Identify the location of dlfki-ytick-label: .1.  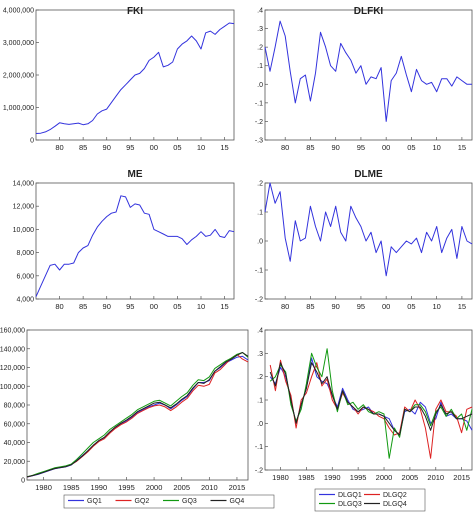
(260, 66).